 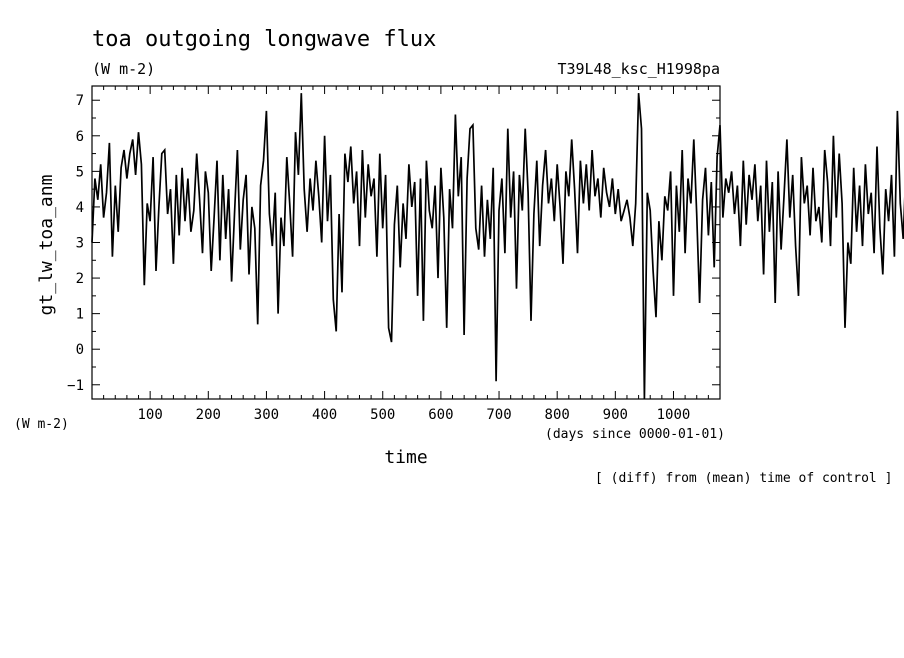 What do you see at coordinates (264, 39) in the screenshot?
I see `chart-title: toa outgoing longwave flux` at bounding box center [264, 39].